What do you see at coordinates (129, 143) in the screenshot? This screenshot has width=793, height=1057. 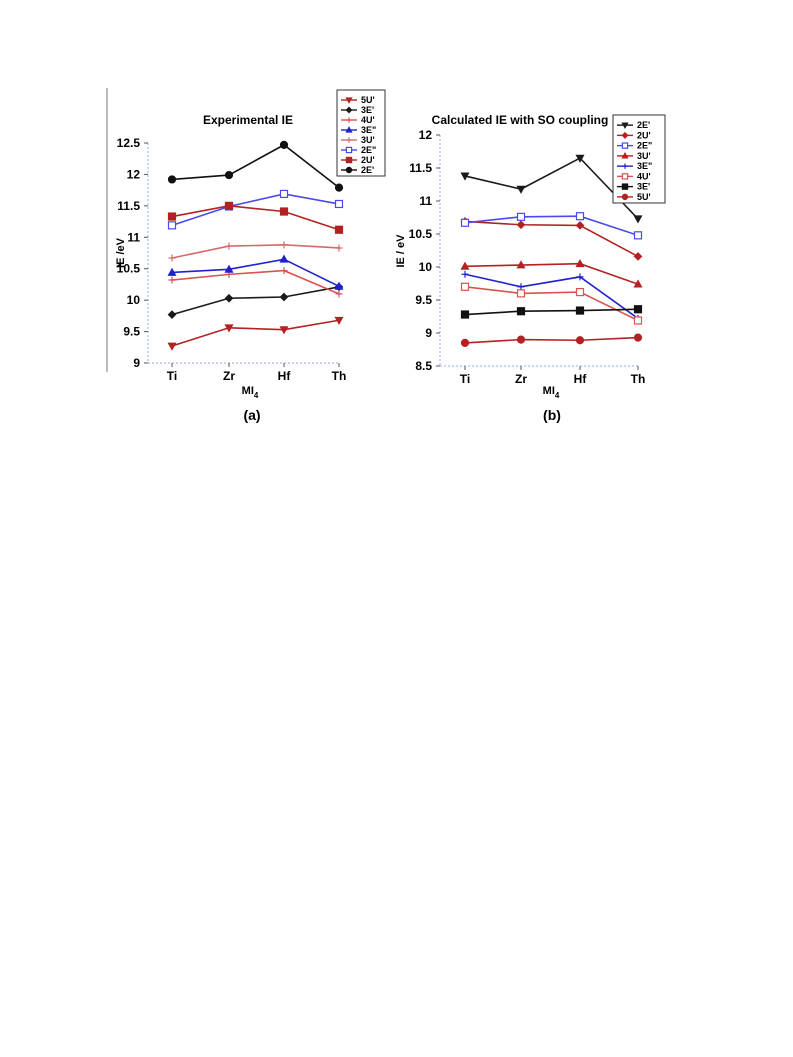 I see `y-tick-label: 12.5` at bounding box center [129, 143].